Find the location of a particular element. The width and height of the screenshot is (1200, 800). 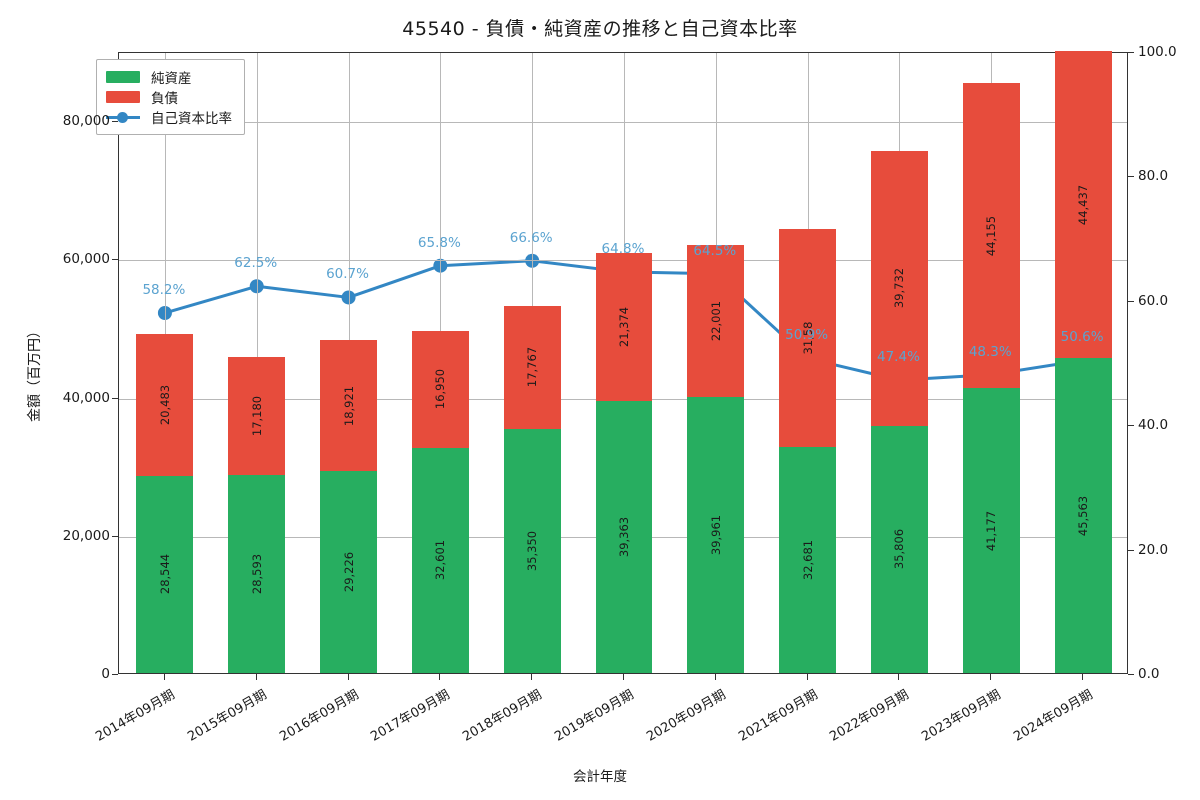

stacked-bar: 35,350 17,767 is located at coordinates (532, 489).